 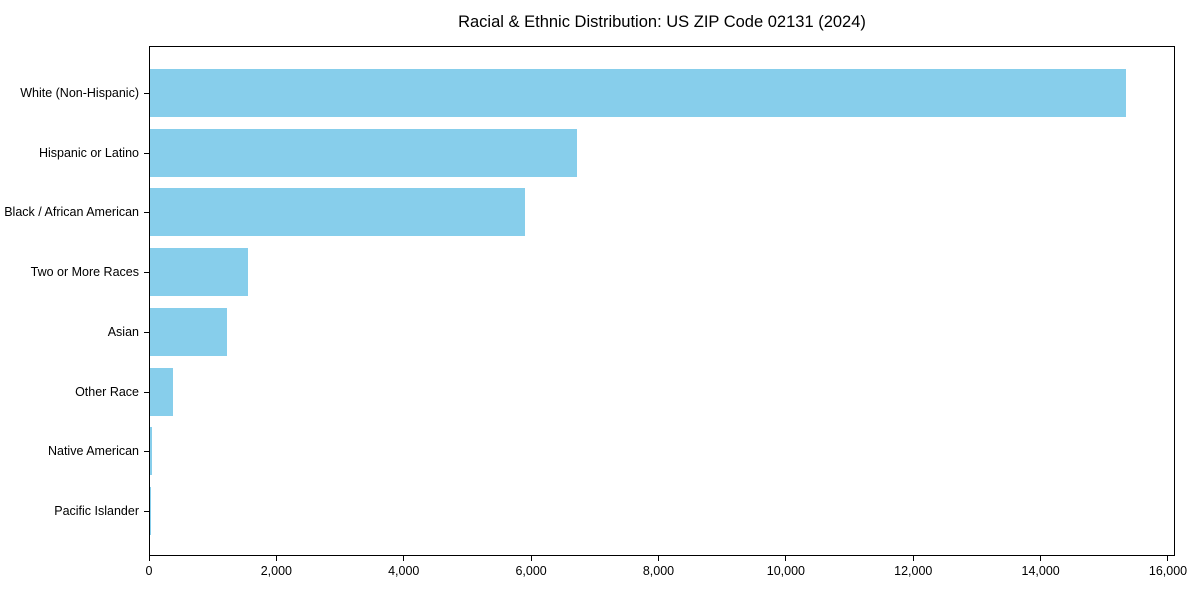 What do you see at coordinates (404, 571) in the screenshot?
I see `x-tick-label: 4,000` at bounding box center [404, 571].